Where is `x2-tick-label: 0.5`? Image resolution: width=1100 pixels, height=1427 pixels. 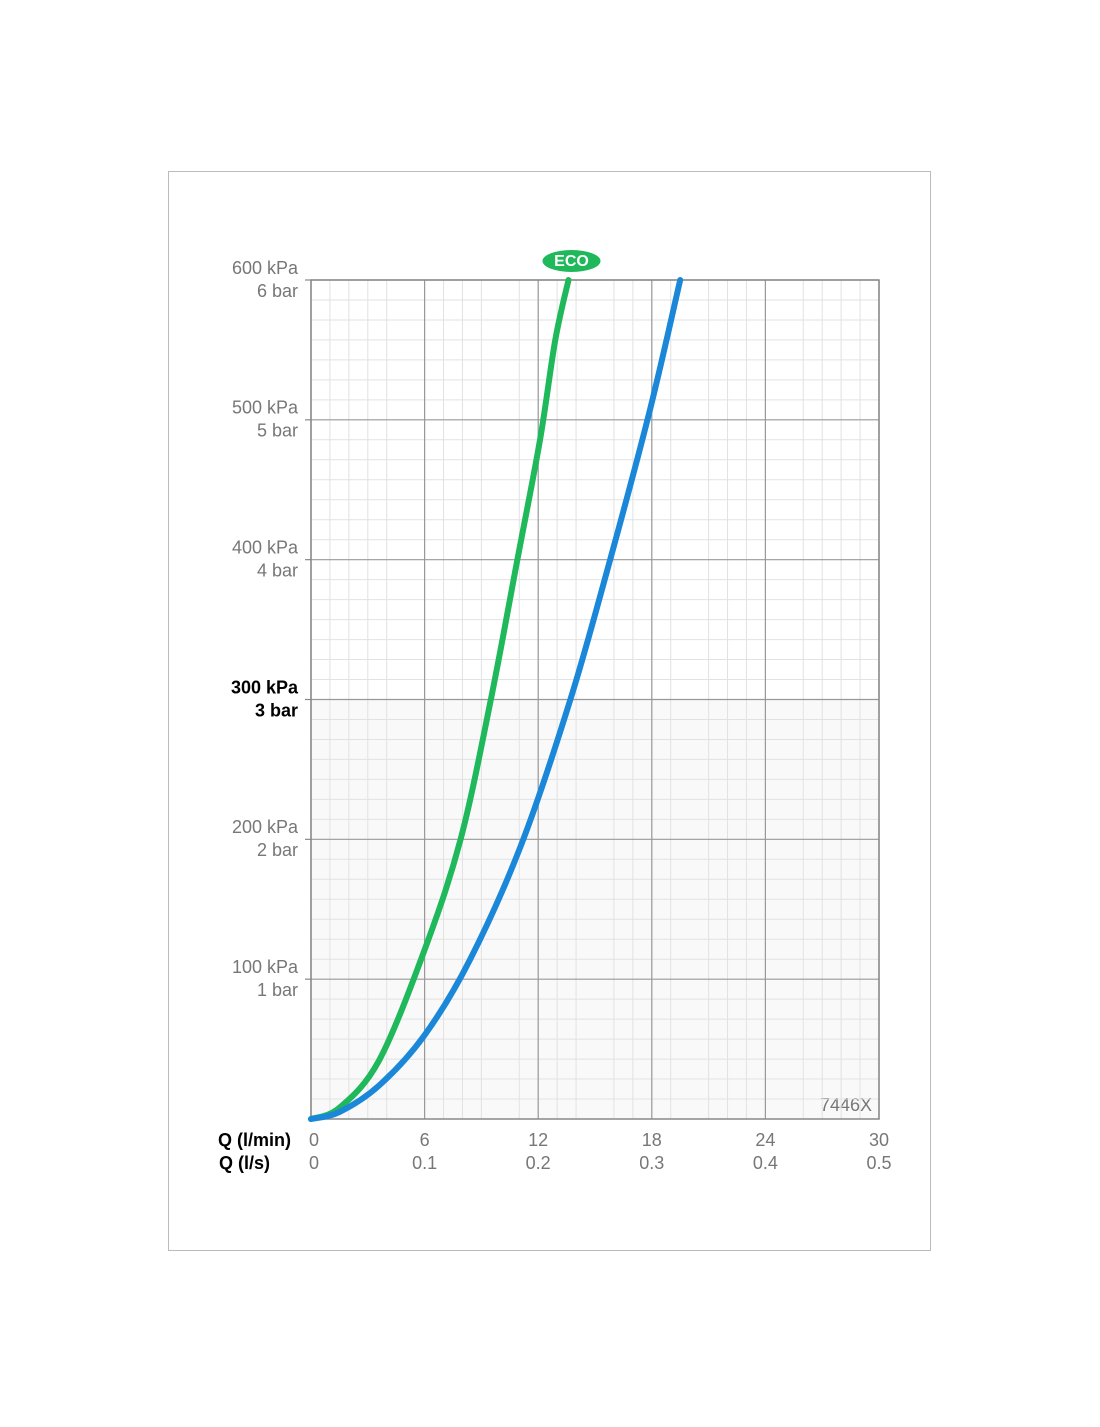 x2-tick-label: 0.5 is located at coordinates (878, 1163).